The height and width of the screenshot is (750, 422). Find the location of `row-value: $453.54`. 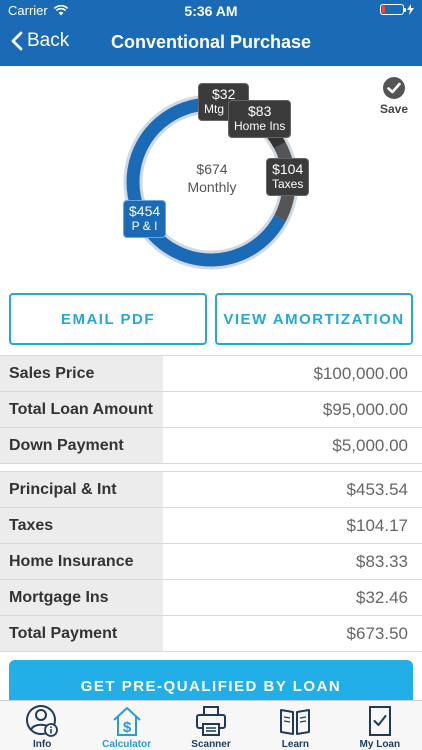

row-value: $453.54 is located at coordinates (292, 489).